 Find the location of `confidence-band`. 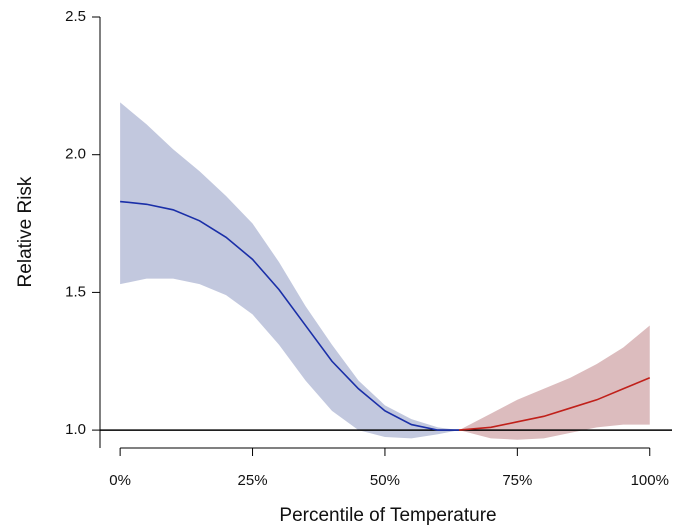

confidence-band is located at coordinates (554, 382).